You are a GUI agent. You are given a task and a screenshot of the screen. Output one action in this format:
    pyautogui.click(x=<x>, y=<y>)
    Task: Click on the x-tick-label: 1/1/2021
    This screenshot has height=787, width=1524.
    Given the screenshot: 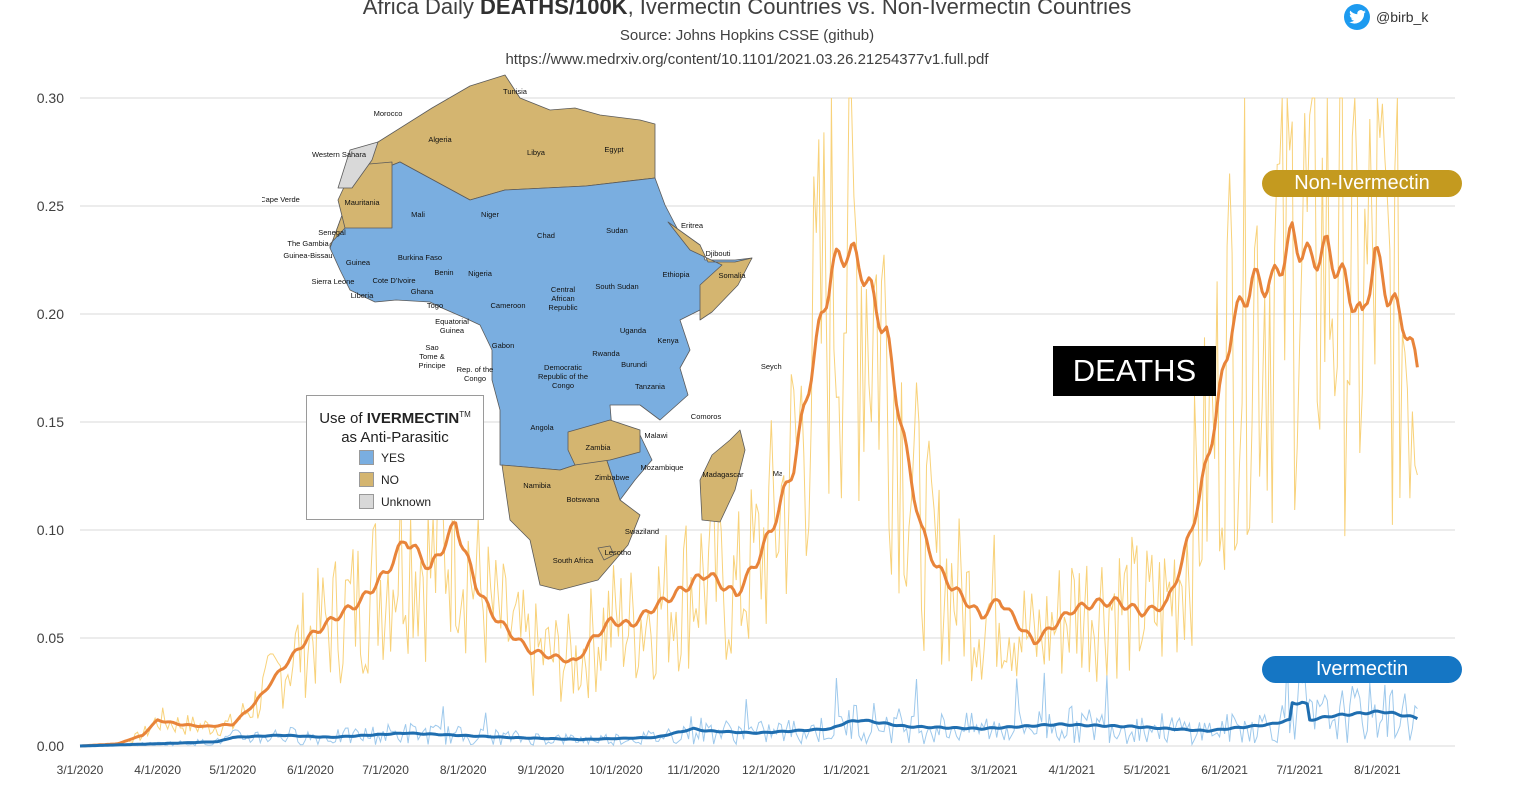 What is the action you would take?
    pyautogui.click(x=846, y=770)
    